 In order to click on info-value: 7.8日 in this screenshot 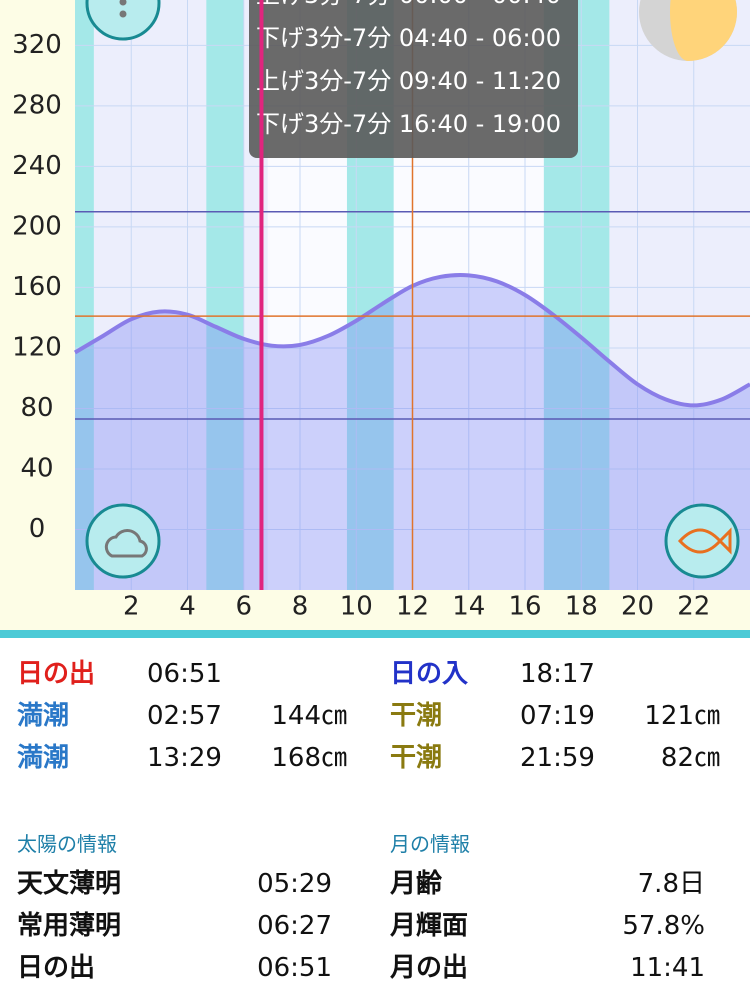, I will do `click(671, 884)`.